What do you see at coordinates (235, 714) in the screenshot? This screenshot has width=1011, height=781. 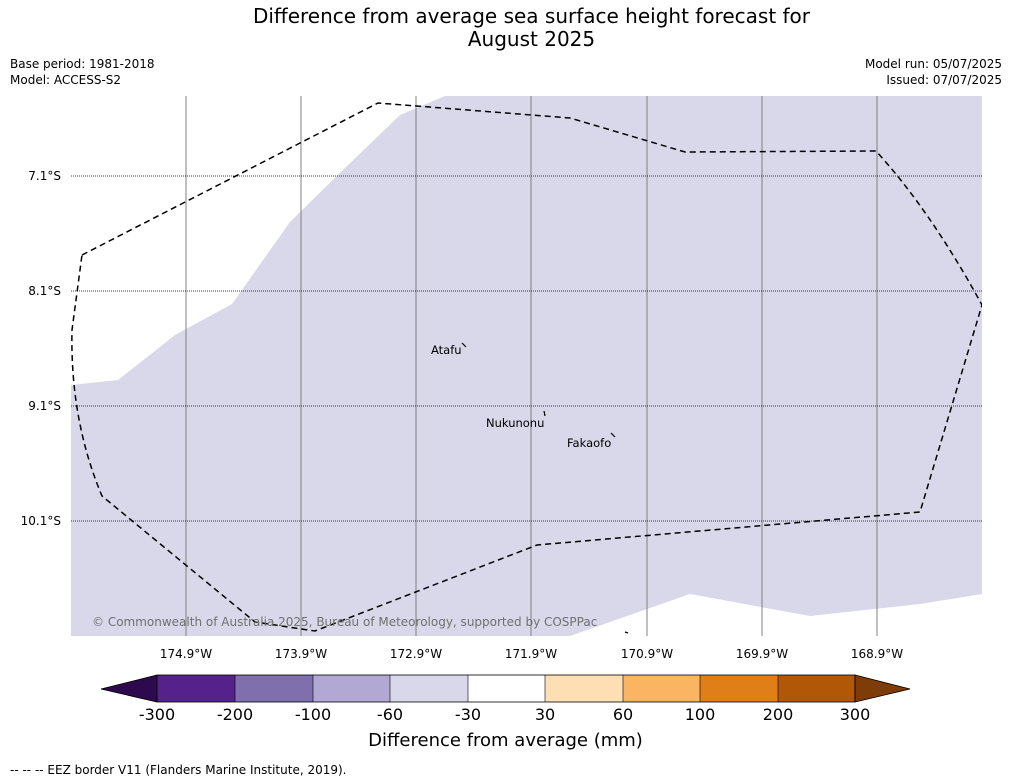 I see `colorbar-tick: -200` at bounding box center [235, 714].